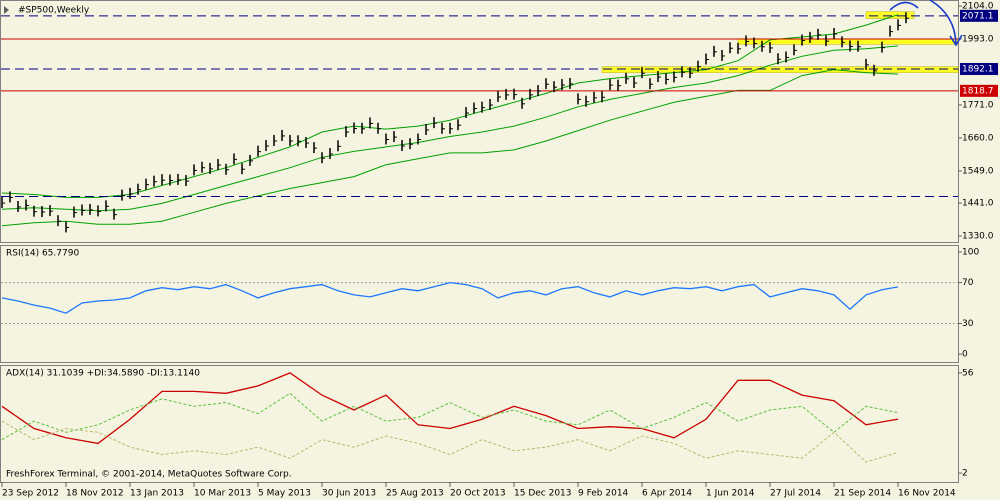 The width and height of the screenshot is (1000, 500). Describe the element at coordinates (862, 494) in the screenshot. I see `x-tick-label: 21 Sep 2014` at that location.